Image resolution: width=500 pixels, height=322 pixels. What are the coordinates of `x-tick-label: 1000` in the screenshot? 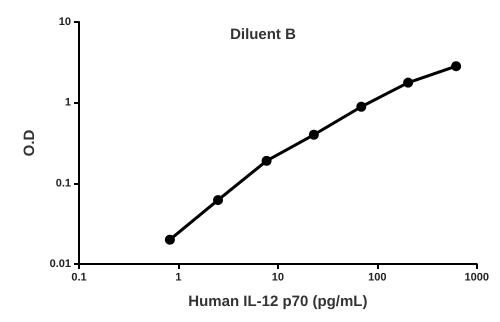 It's located at (477, 278).